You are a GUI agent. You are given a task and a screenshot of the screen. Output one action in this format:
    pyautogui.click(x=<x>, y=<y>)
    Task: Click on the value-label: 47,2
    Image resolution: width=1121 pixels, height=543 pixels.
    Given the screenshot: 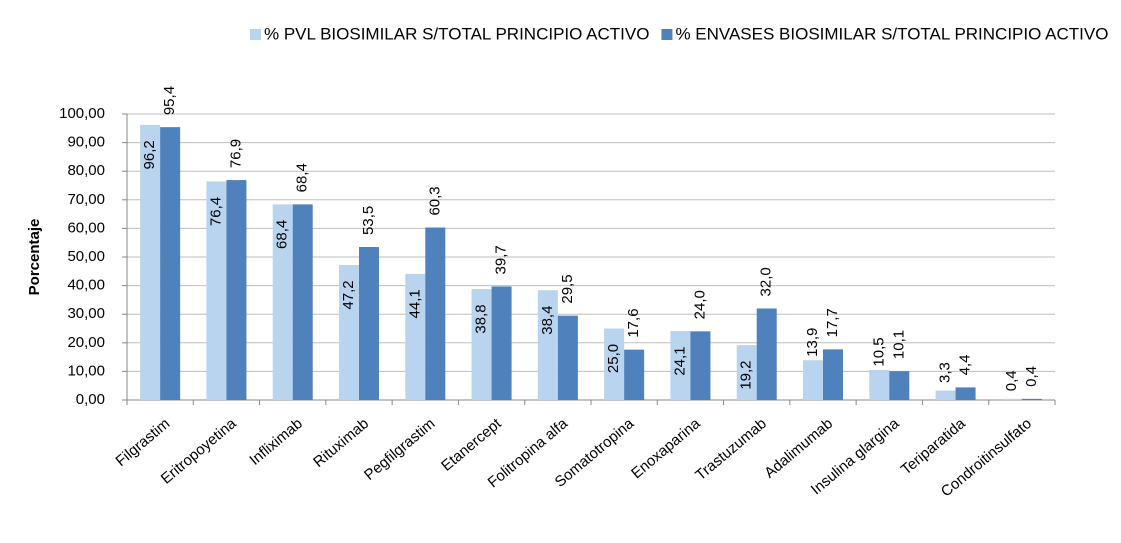 What is the action you would take?
    pyautogui.click(x=348, y=294)
    